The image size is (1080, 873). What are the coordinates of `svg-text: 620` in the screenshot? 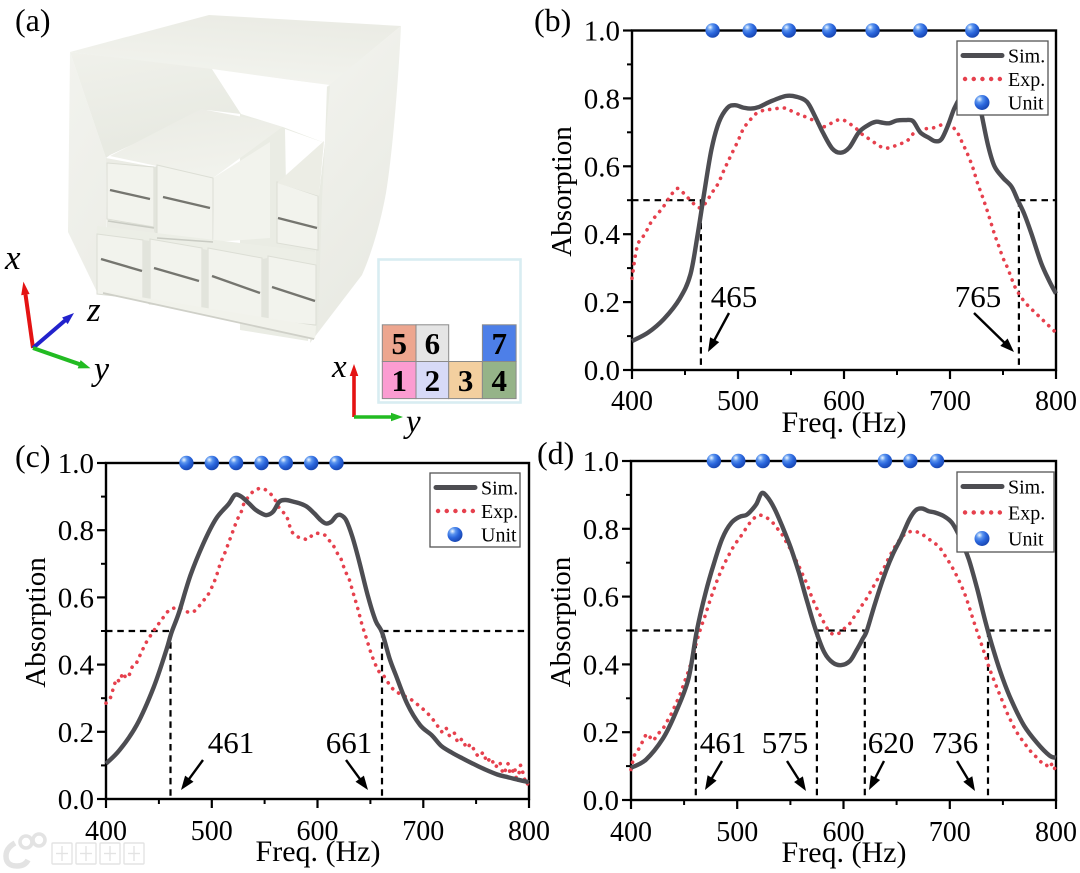 It's located at (891, 742).